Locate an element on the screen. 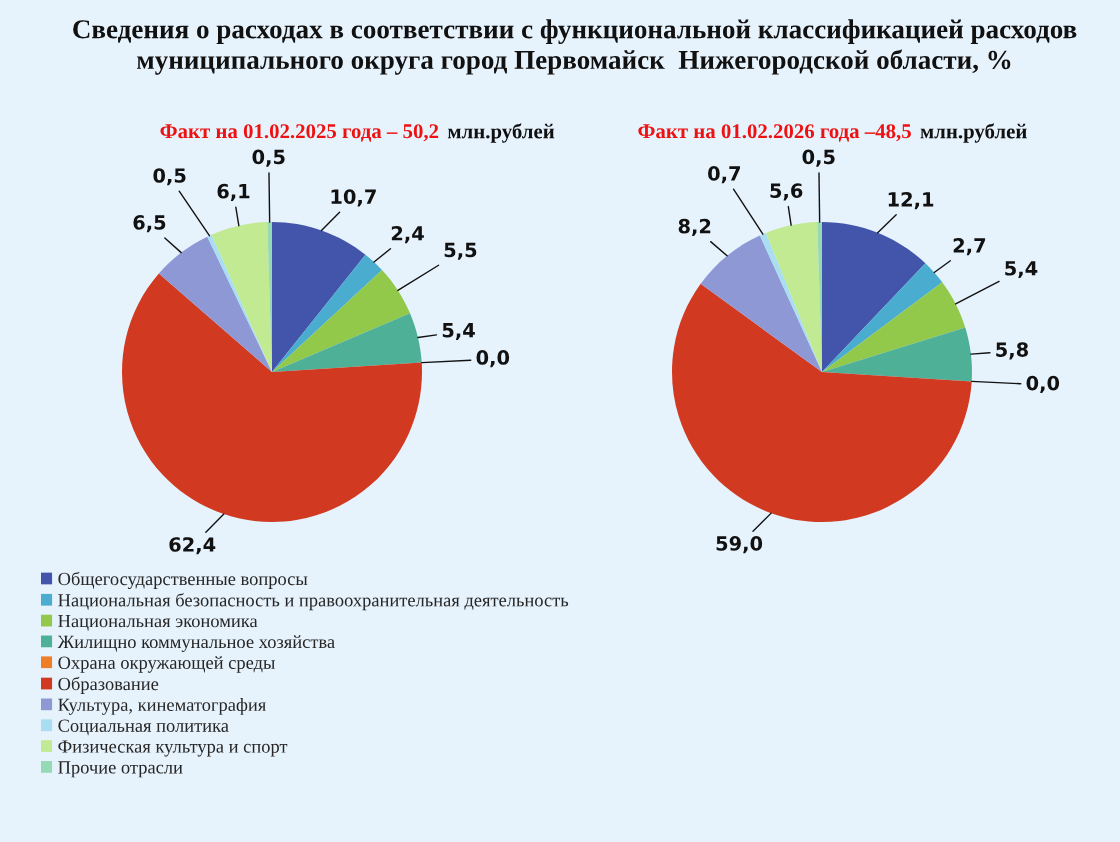 The height and width of the screenshot is (842, 1120). legend-label: Национальная экономика is located at coordinates (158, 623).